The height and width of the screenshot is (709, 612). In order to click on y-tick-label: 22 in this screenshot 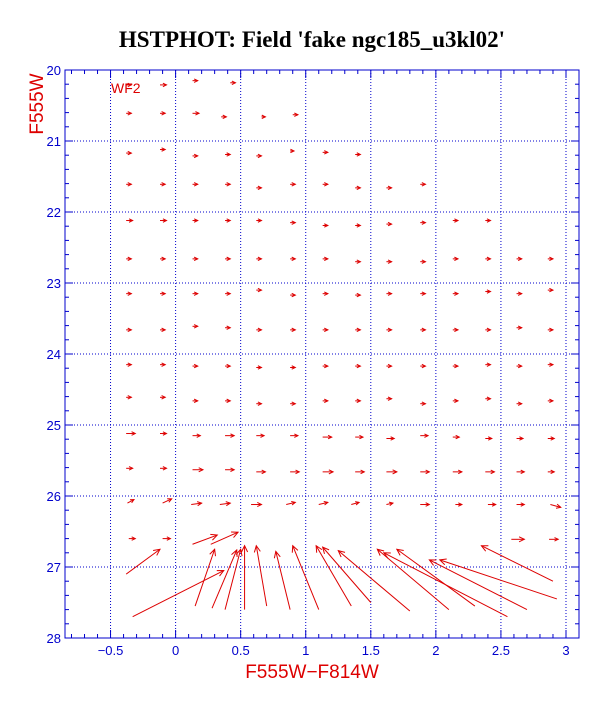, I will do `click(54, 212)`.